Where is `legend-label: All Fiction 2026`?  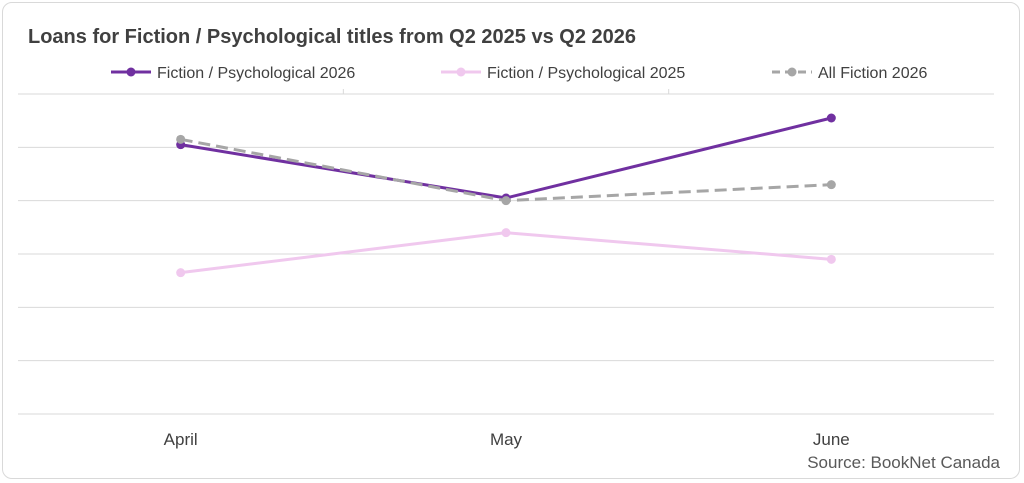 legend-label: All Fiction 2026 is located at coordinates (872, 73).